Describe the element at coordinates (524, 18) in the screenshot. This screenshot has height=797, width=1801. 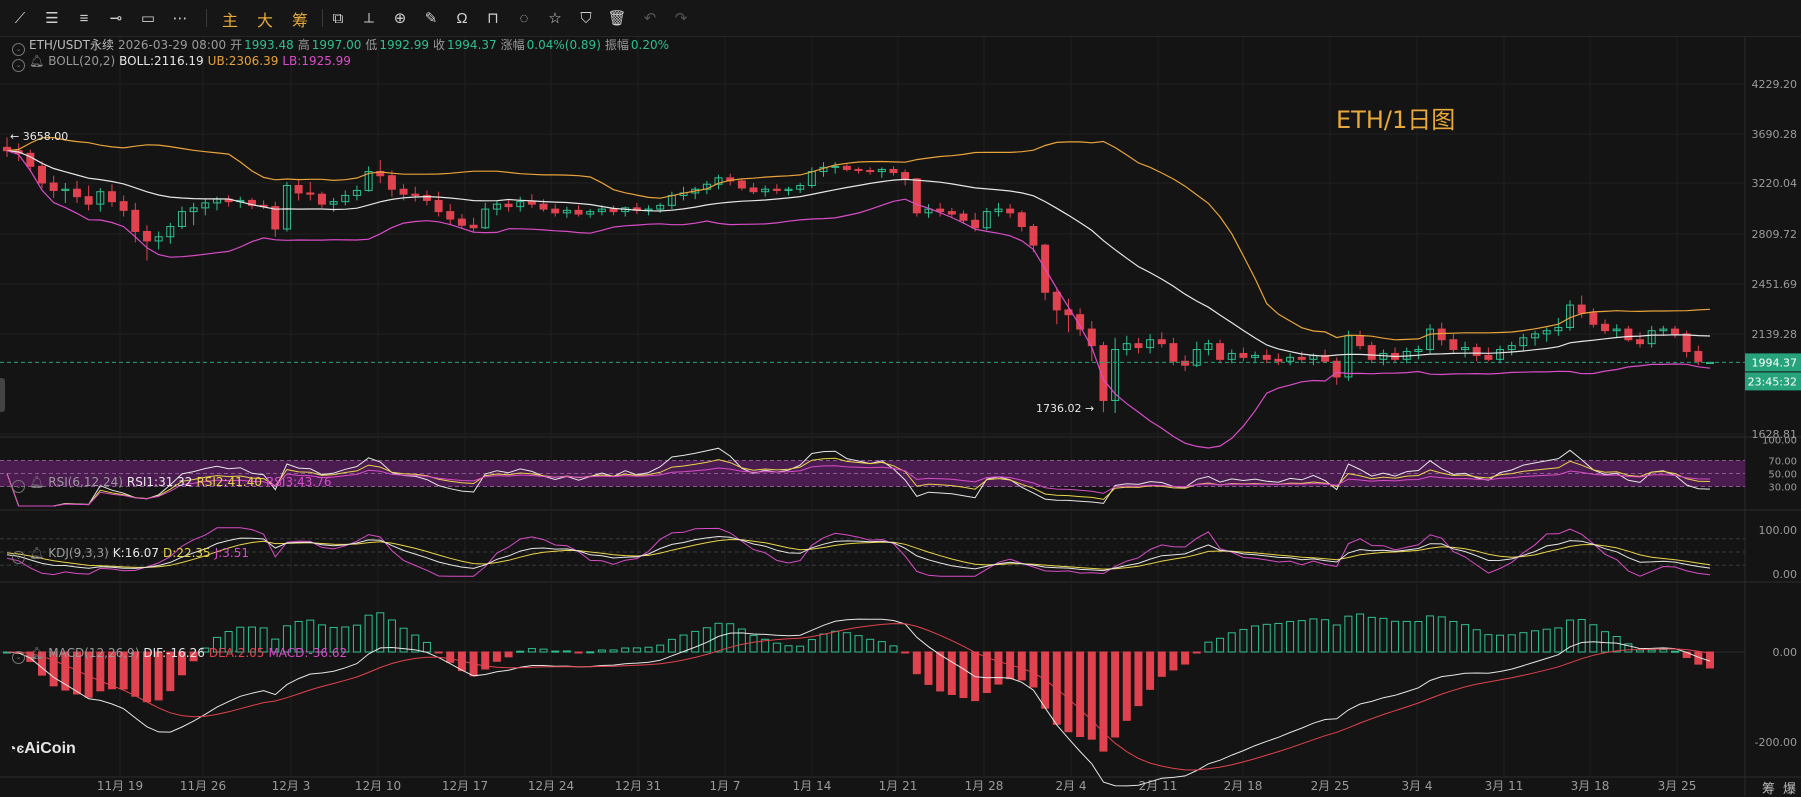
I see `hide-drawings-icon: ◌` at that location.